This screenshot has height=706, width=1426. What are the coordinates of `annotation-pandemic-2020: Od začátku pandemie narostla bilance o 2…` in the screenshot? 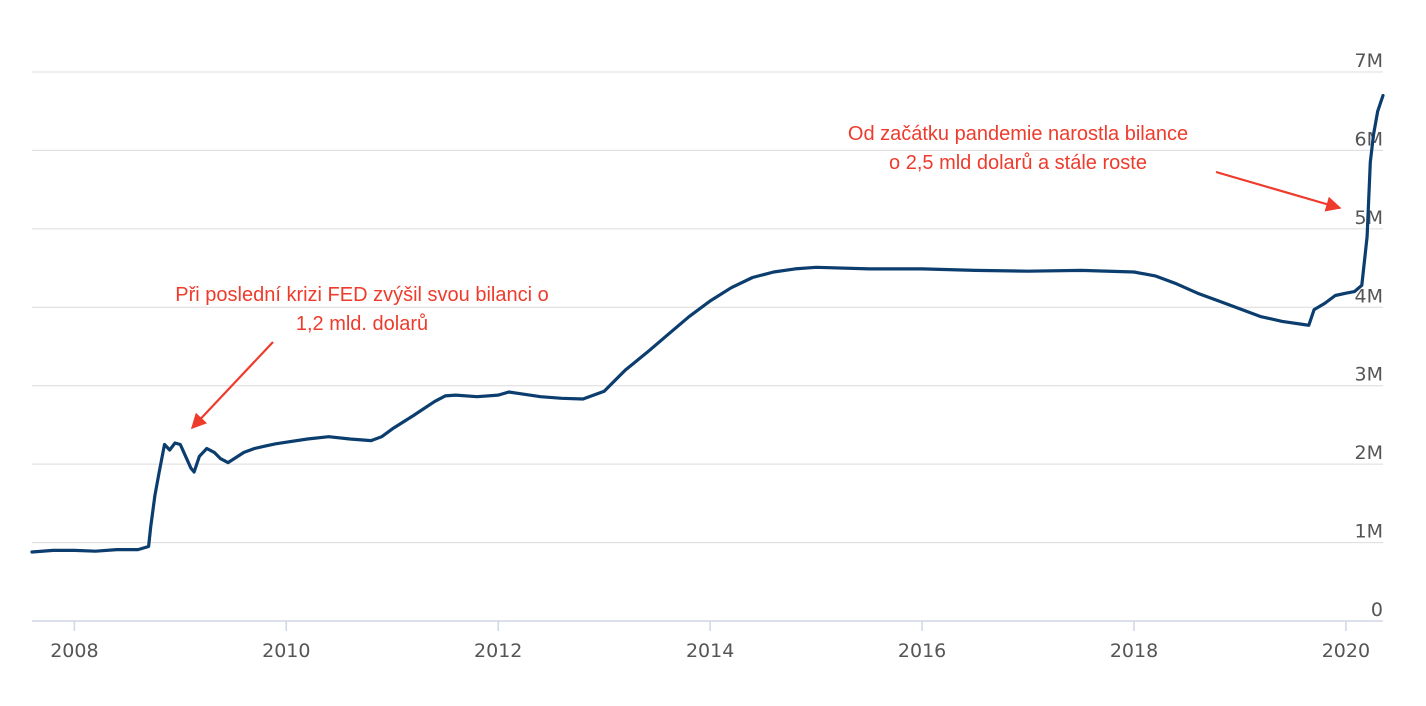 It's located at (1095, 167).